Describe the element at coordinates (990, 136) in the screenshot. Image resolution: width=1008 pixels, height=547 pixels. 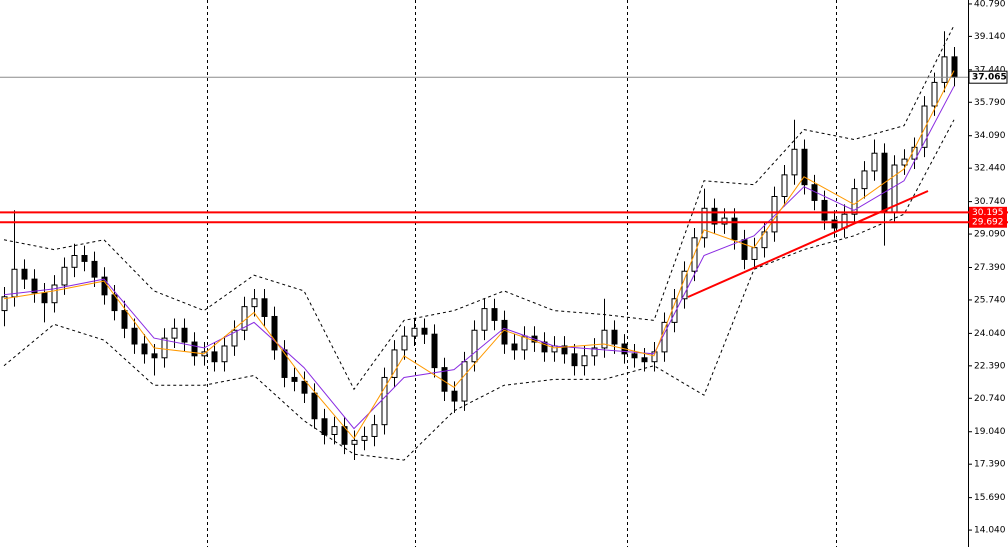
I see `y-tick-label: 34.090` at that location.